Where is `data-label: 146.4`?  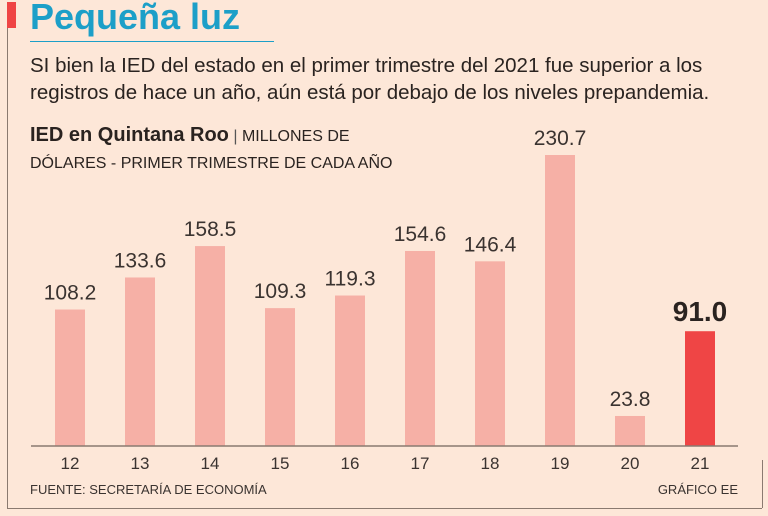
data-label: 146.4 is located at coordinates (490, 244).